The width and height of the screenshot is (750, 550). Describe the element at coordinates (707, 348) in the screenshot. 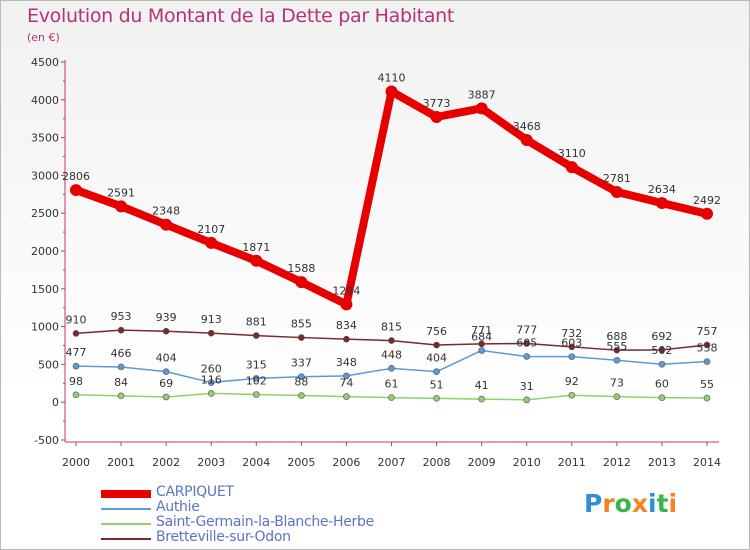

I see `data-label: 538` at that location.